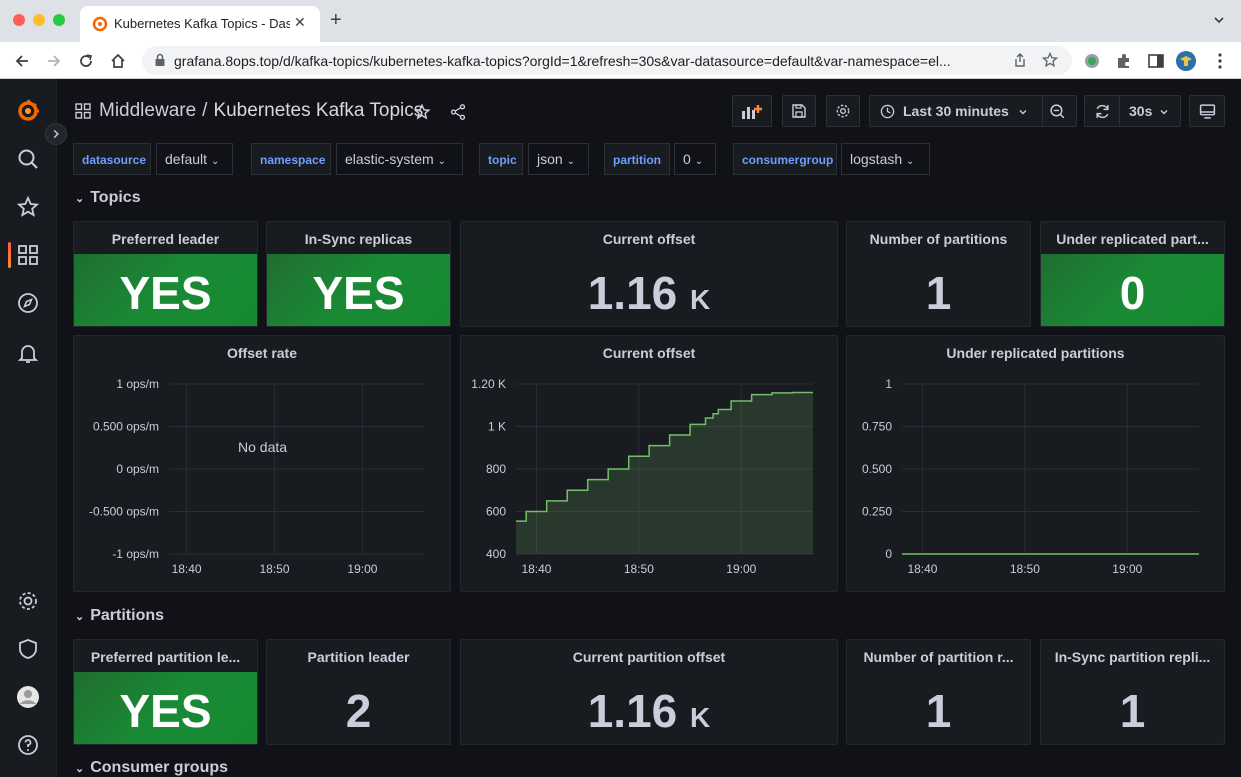  I want to click on refresh-icon, so click(1102, 111).